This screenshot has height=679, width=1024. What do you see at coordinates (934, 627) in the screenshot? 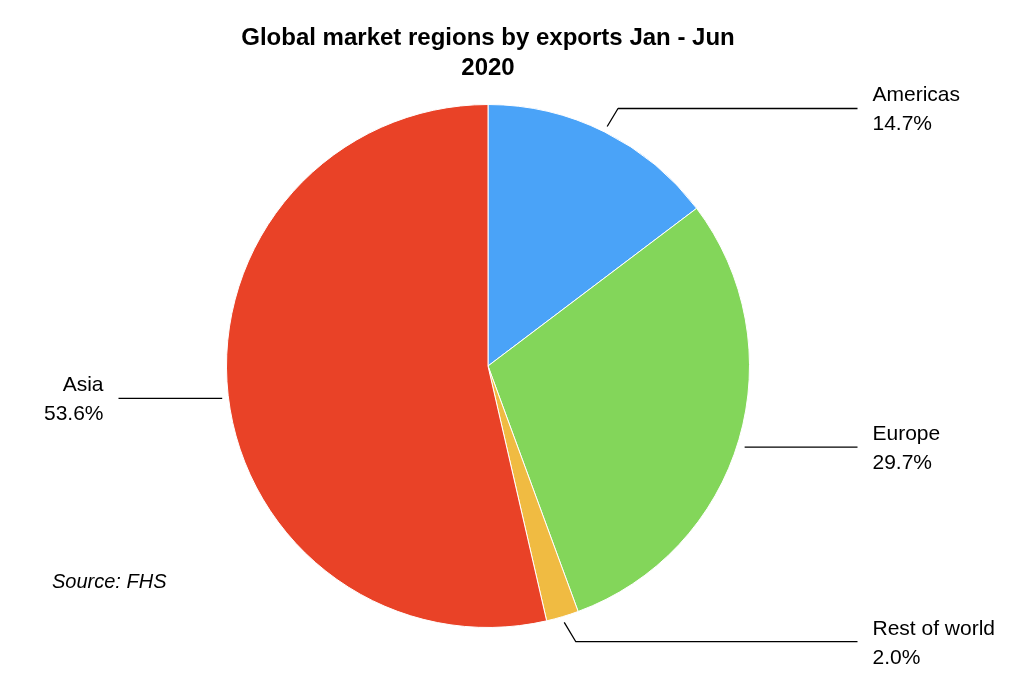
I see `slice-label: Rest of world` at bounding box center [934, 627].